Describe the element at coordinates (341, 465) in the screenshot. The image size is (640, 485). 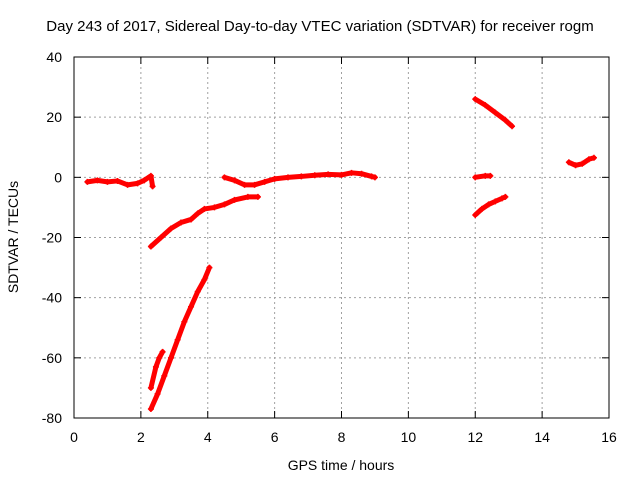
I see `x-axis-label: GPS time / hours` at that location.